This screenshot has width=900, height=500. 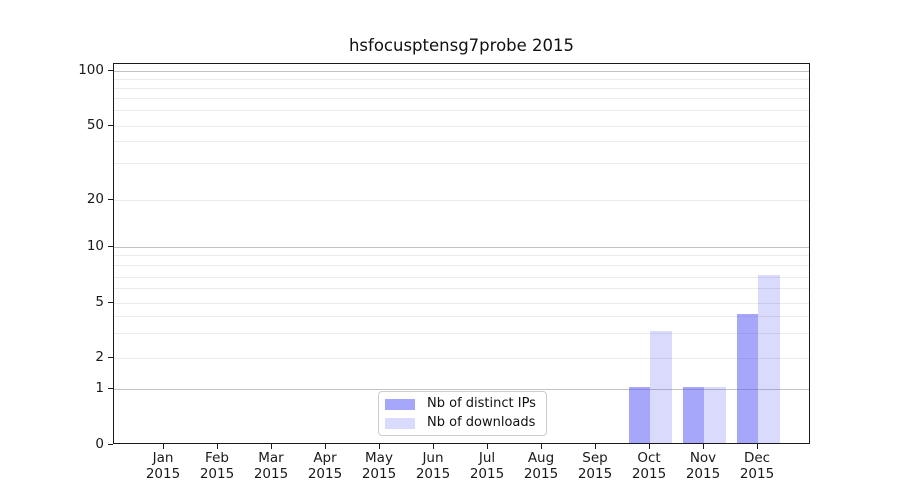 I want to click on x-tick-label-nov: Nov 2015, so click(x=703, y=466).